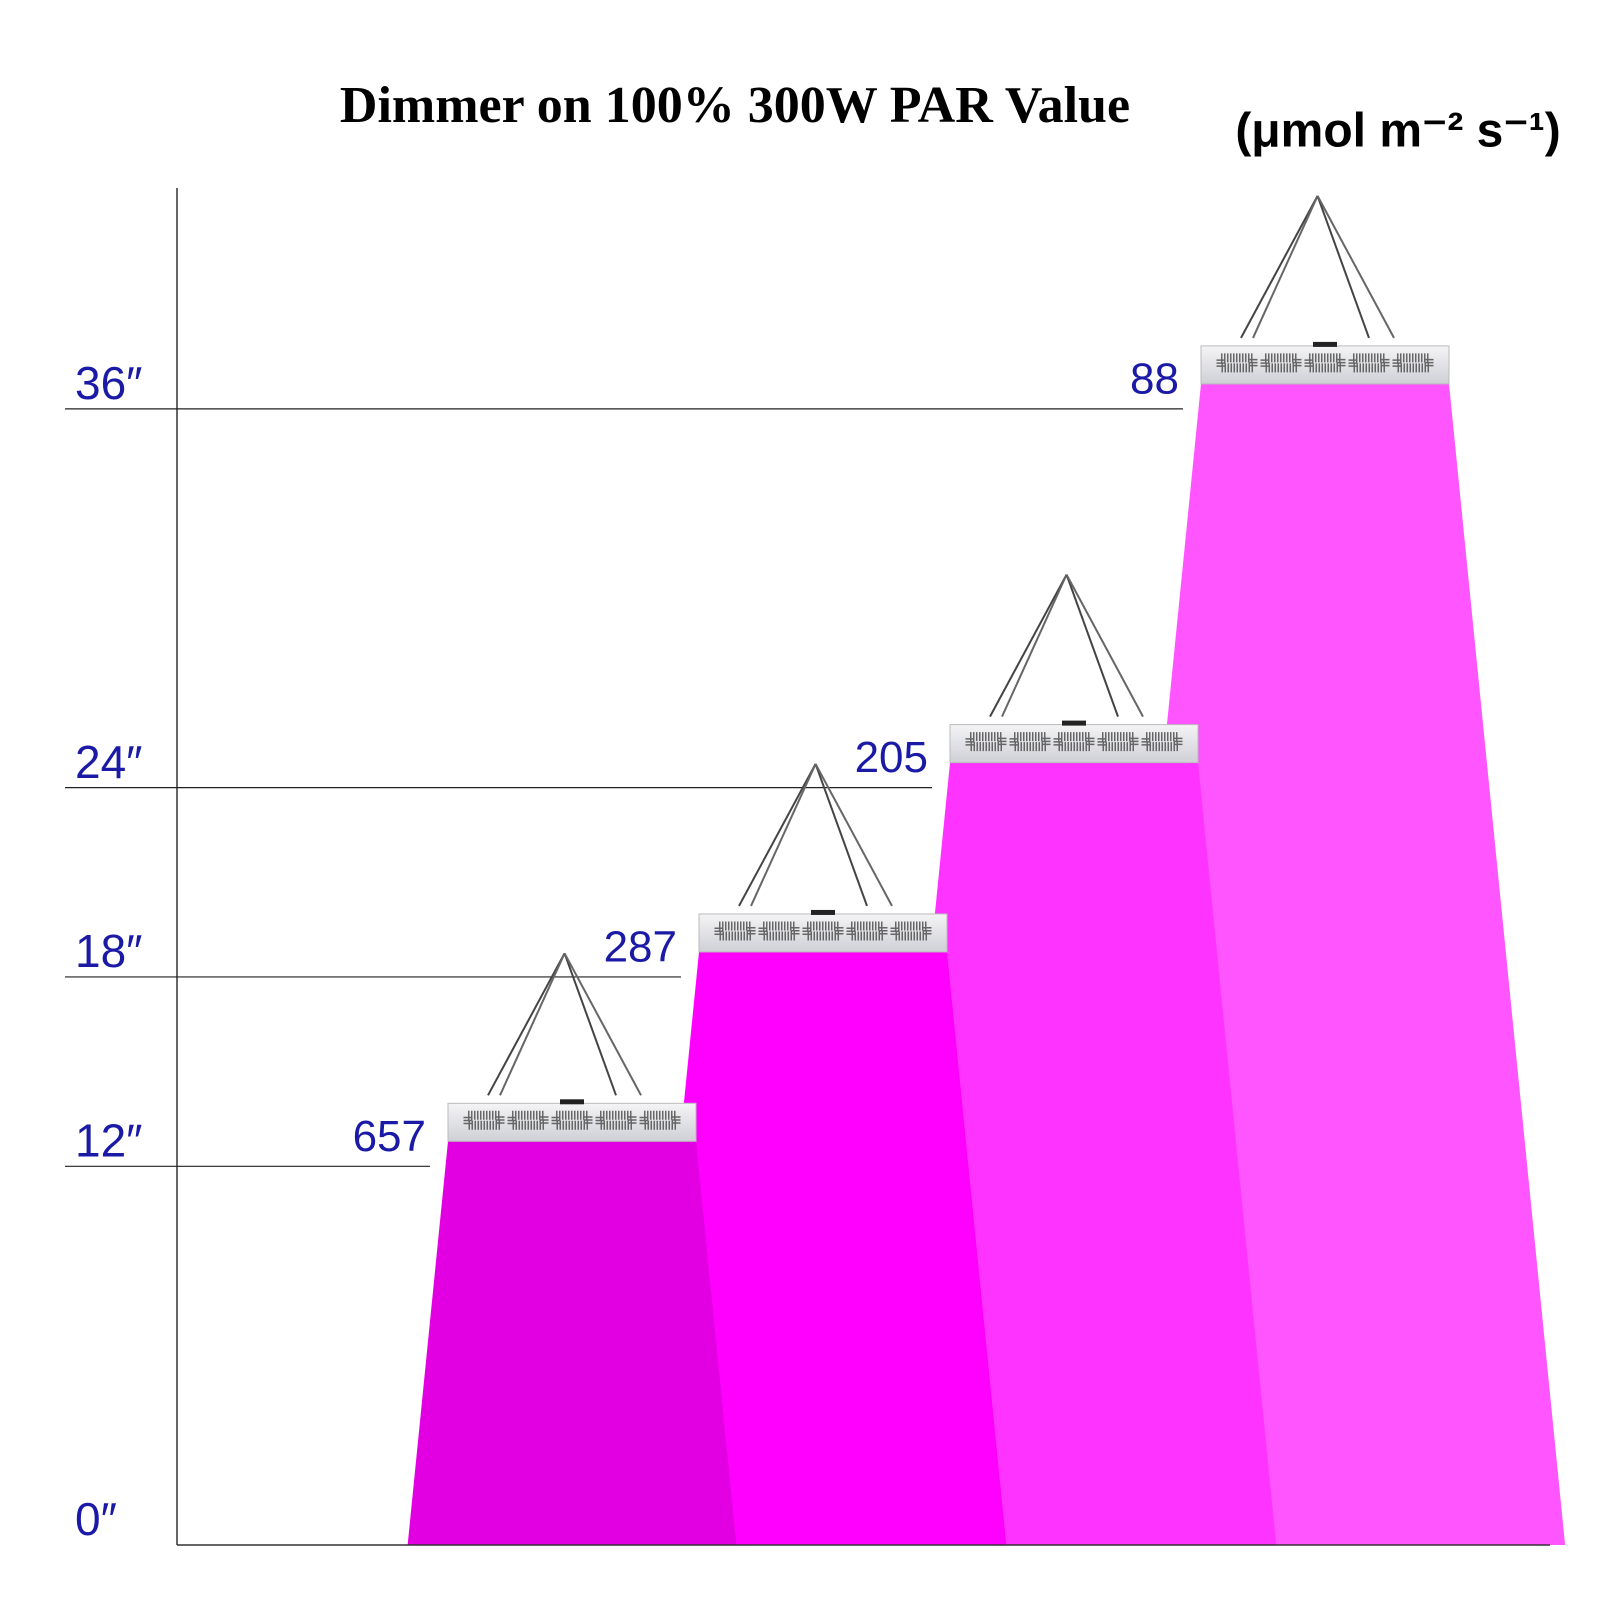  What do you see at coordinates (735, 105) in the screenshot?
I see `chart-title: Dimmer on 100% 300W PAR Value` at bounding box center [735, 105].